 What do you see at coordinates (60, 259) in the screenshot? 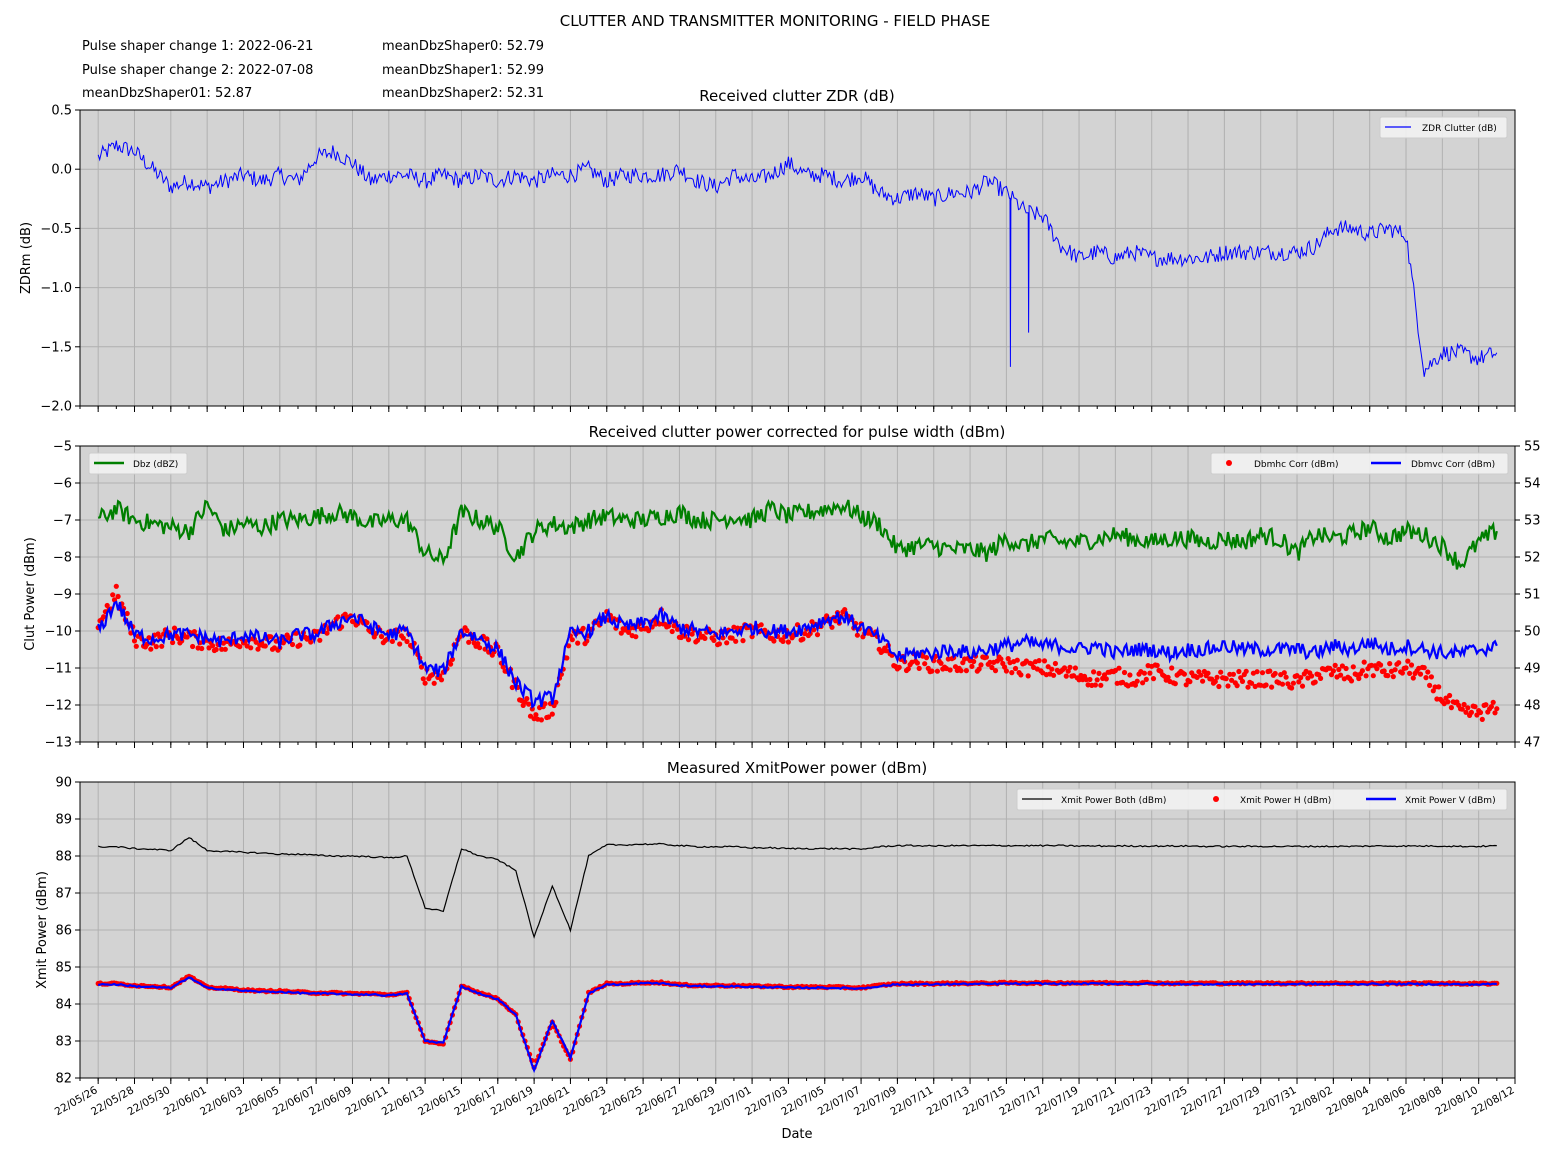
I see `zdr-y-ticks: 0.5 0.0 −0.5 −1.0 −1.5 −2.0` at bounding box center [60, 259].